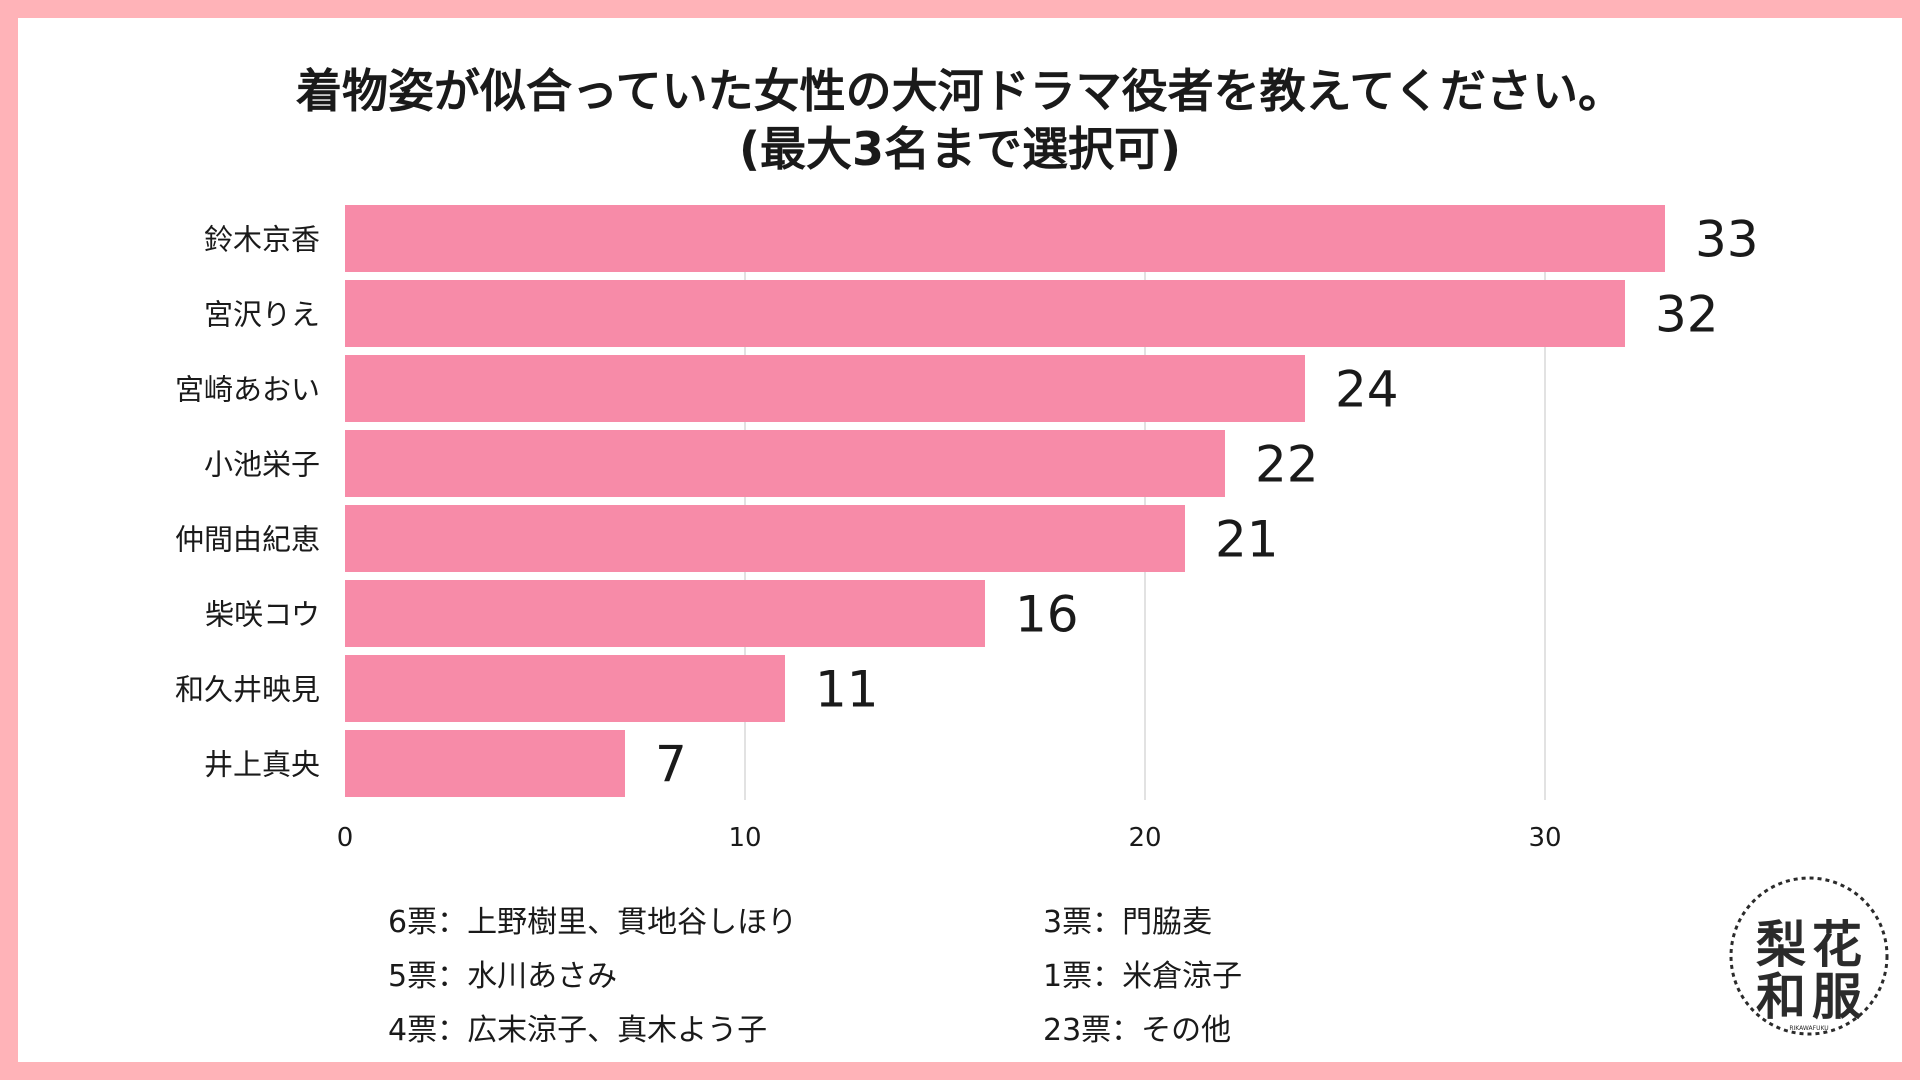  What do you see at coordinates (744, 838) in the screenshot?
I see `x-tick-label: 10` at bounding box center [744, 838].